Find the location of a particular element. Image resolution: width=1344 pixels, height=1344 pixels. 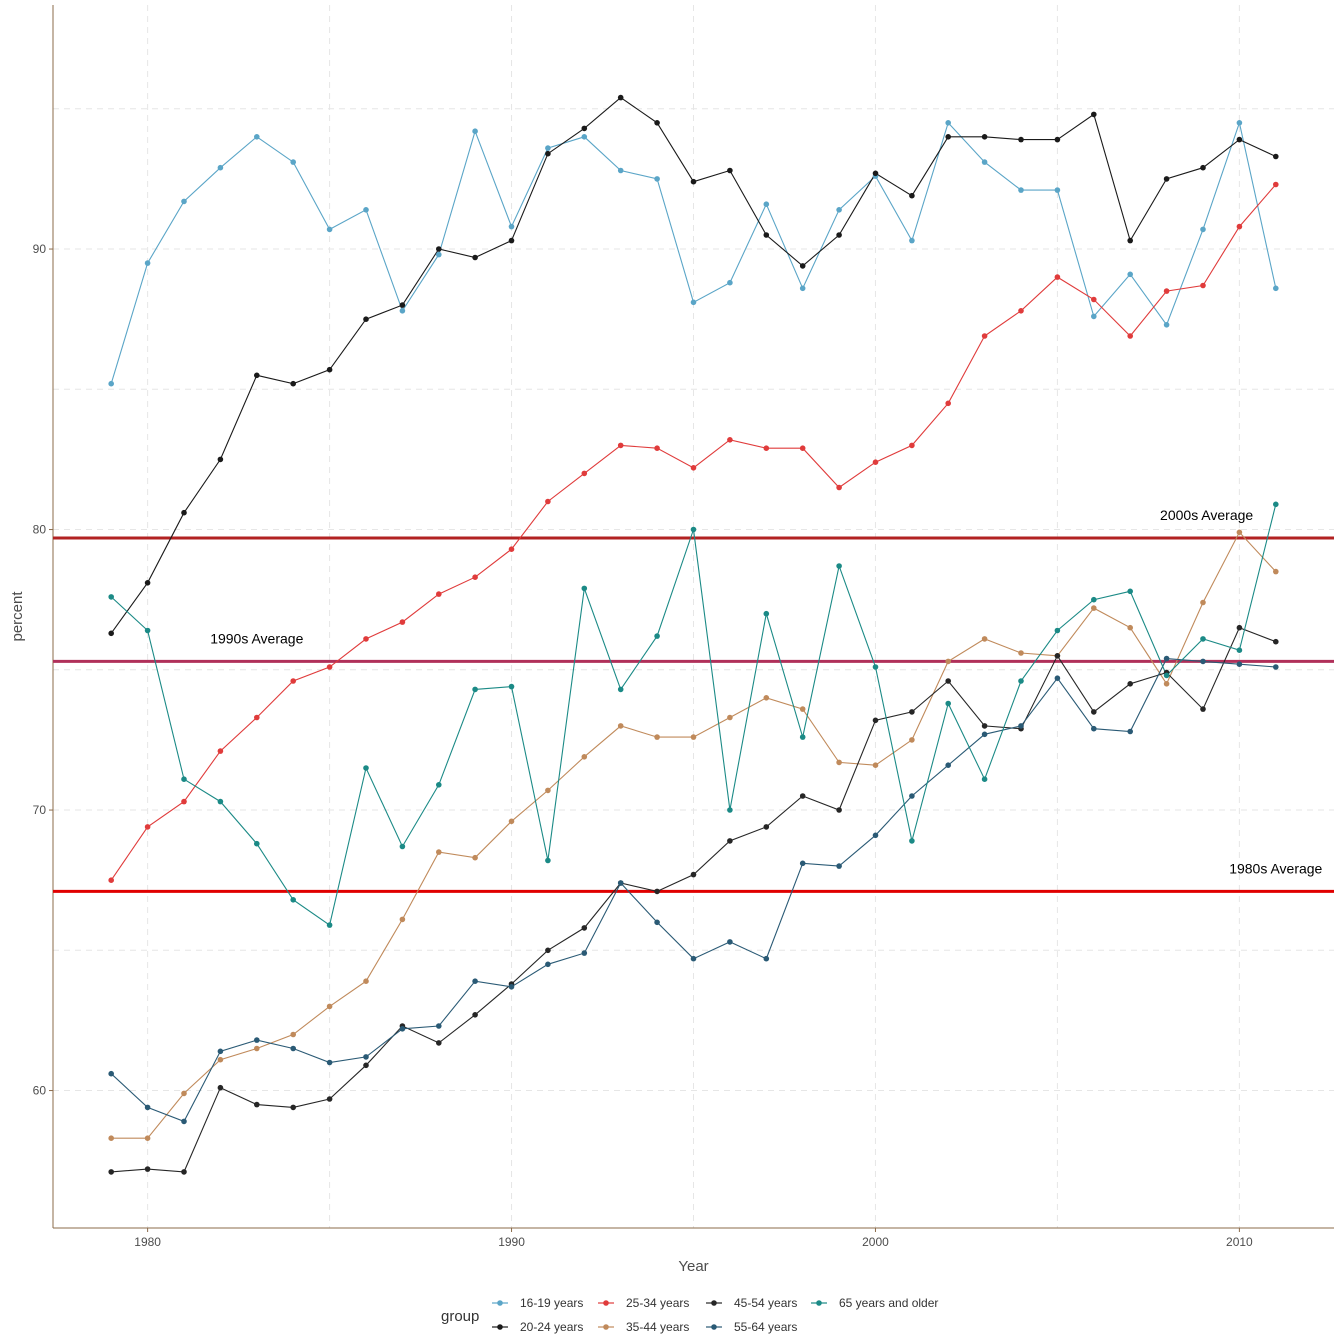

x-tick-label: 1990 is located at coordinates (511, 1242).